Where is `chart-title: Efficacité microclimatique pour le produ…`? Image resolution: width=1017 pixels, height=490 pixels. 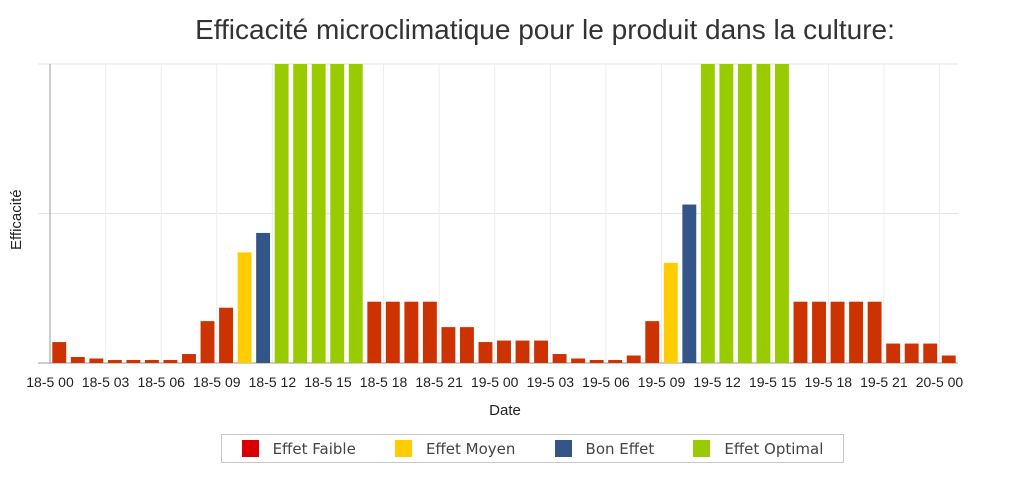
chart-title: Efficacité microclimatique pour le produ… is located at coordinates (545, 29).